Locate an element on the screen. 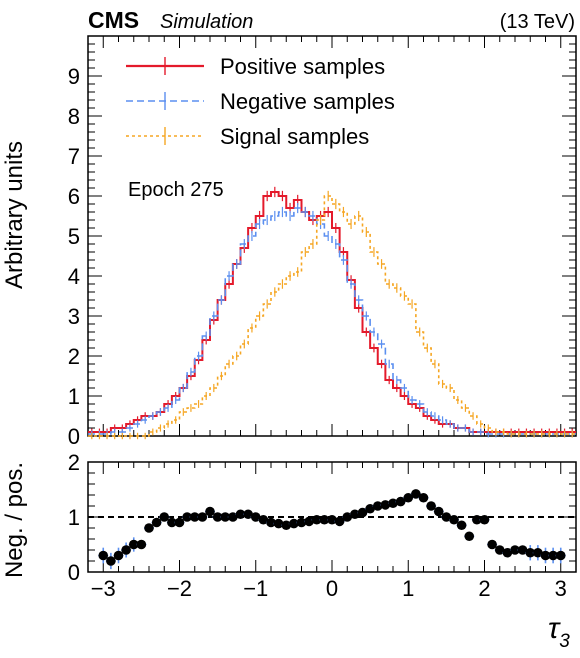 This screenshot has height=658, width=580. y-tick-label: 4 is located at coordinates (74, 276).